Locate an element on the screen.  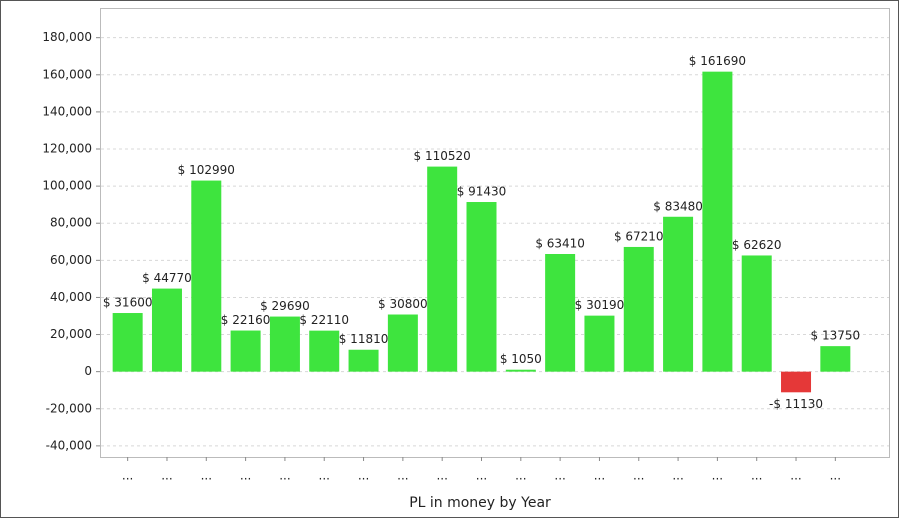
x-axis-title: PL in money by Year is located at coordinates (480, 503).